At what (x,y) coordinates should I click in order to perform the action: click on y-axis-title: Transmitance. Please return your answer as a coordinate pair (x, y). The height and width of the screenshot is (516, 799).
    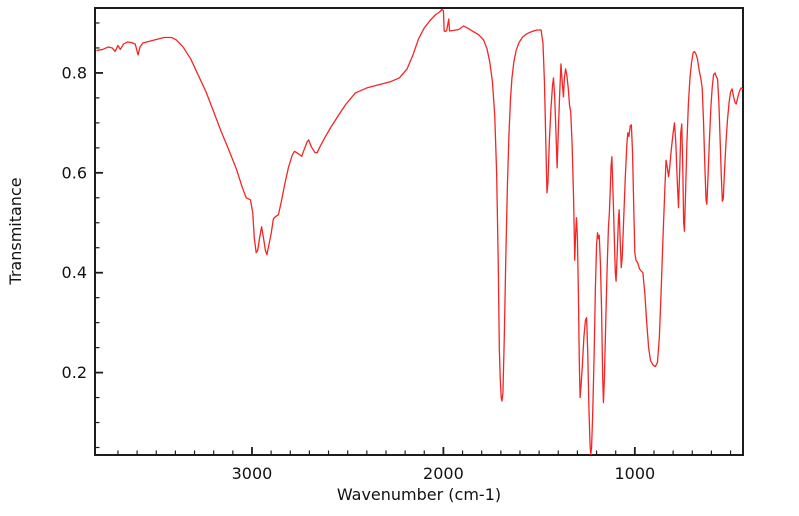
    Looking at the image, I should click on (15, 231).